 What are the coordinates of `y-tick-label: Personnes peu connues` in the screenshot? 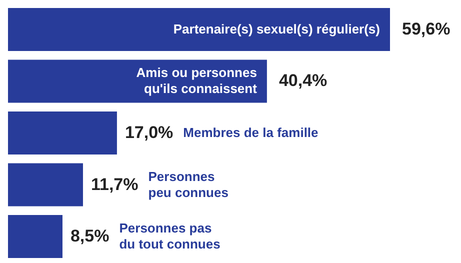 It's located at (188, 184).